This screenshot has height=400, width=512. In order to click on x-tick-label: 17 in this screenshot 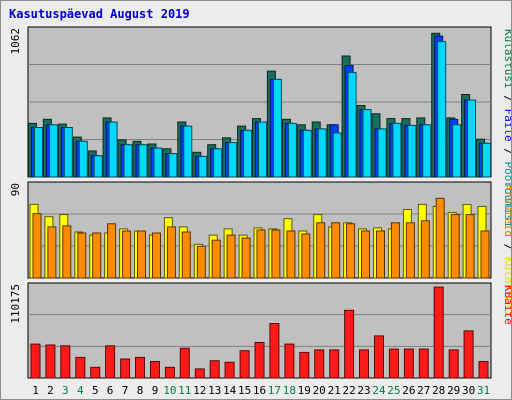, I will do `click(274, 390)`.